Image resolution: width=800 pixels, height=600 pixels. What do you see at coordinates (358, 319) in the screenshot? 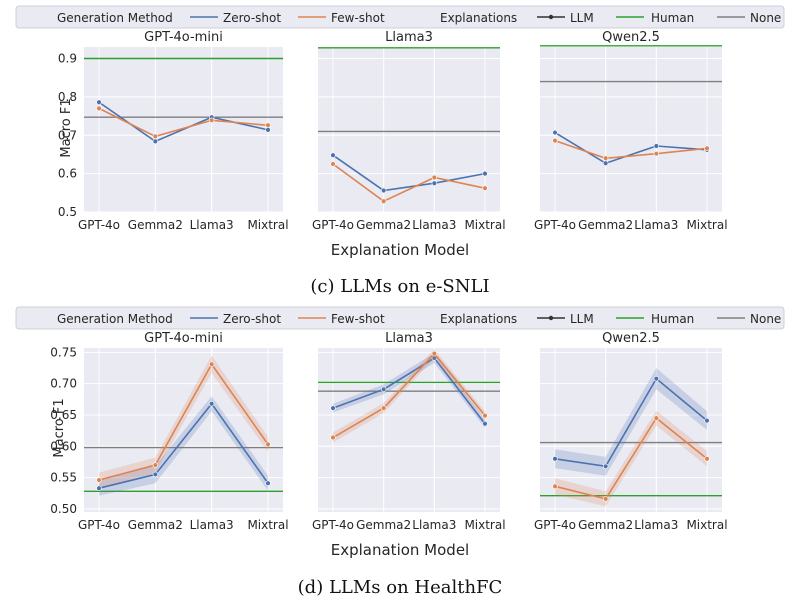
I see `legend-few-shot-label: Few-shot` at bounding box center [358, 319].